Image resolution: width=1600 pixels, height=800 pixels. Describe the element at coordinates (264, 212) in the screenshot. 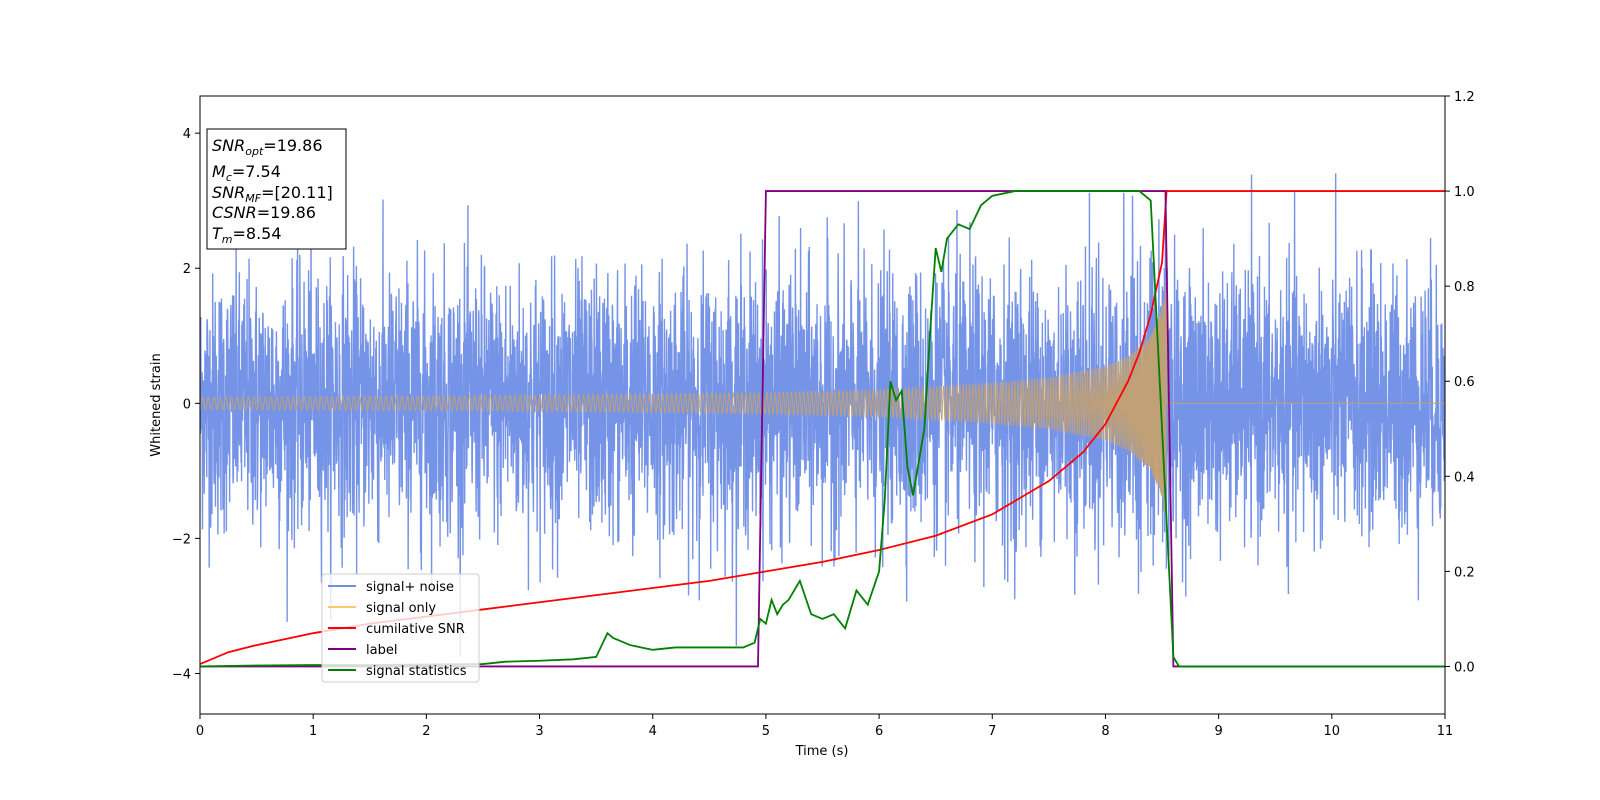

I see `info-box-line: CSNR=19.86` at that location.